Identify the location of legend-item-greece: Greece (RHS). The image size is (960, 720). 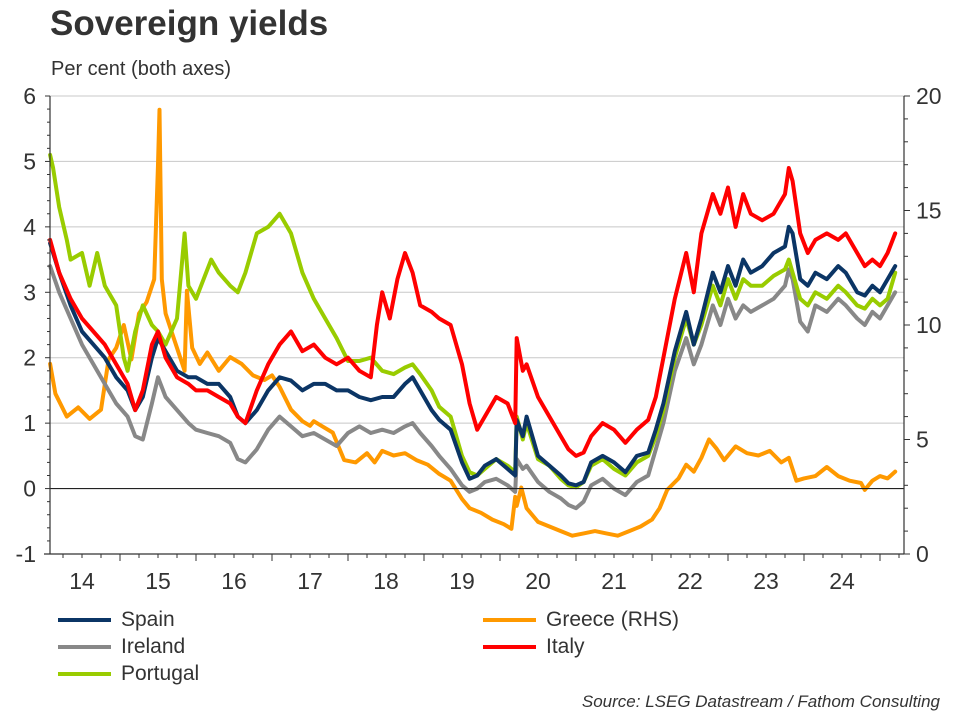
(581, 620).